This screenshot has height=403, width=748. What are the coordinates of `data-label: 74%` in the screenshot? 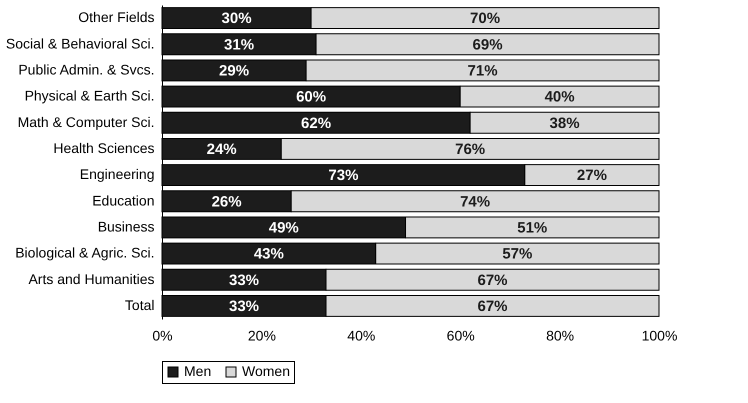 It's located at (475, 201).